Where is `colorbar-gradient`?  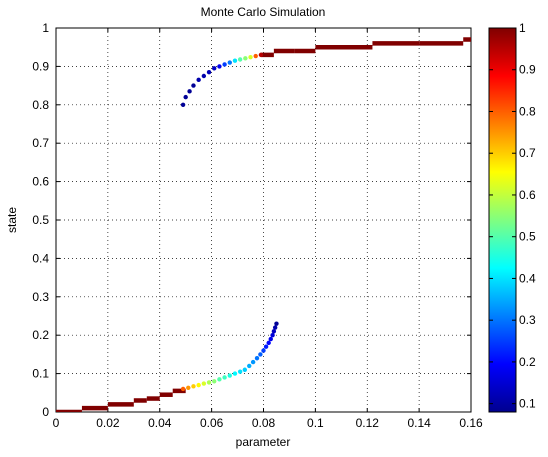
colorbar-gradient is located at coordinates (502, 220).